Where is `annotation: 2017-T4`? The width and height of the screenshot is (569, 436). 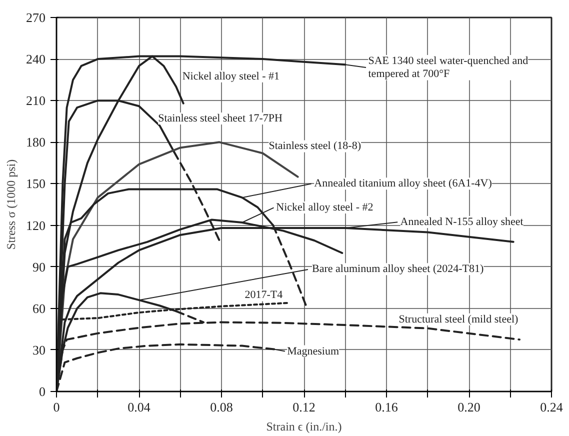
annotation: 2017-T4 is located at coordinates (264, 295).